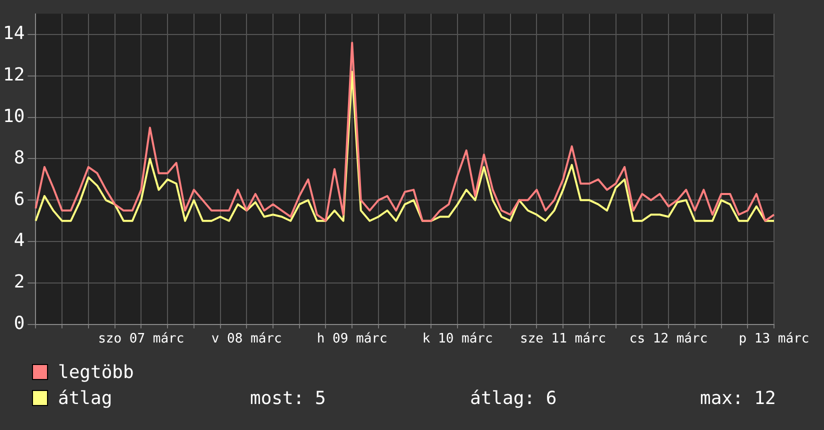 Image resolution: width=824 pixels, height=430 pixels. What do you see at coordinates (19, 282) in the screenshot?
I see `y-tick-label: 2` at bounding box center [19, 282].